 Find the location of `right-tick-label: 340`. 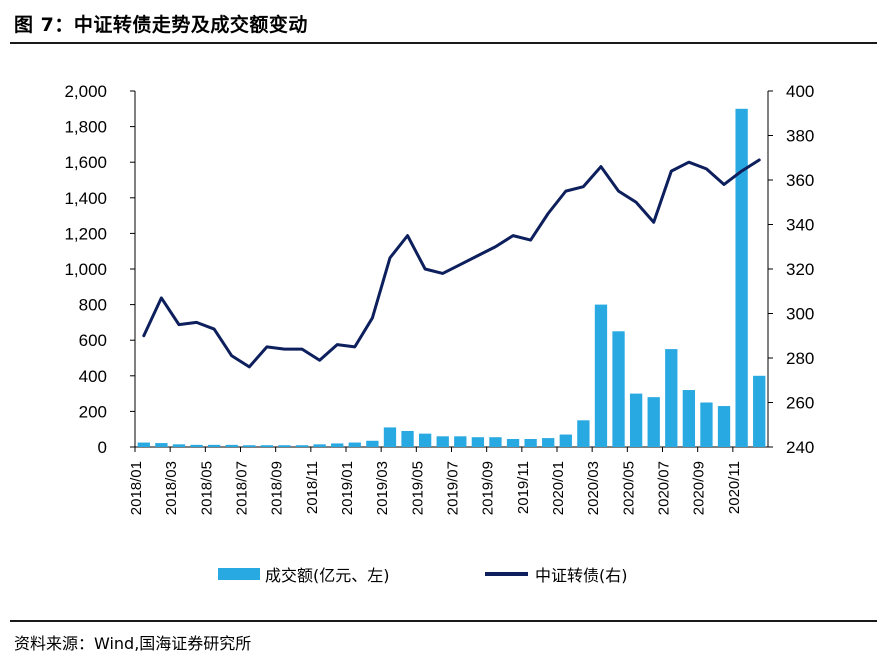

right-tick-label: 340 is located at coordinates (800, 225).